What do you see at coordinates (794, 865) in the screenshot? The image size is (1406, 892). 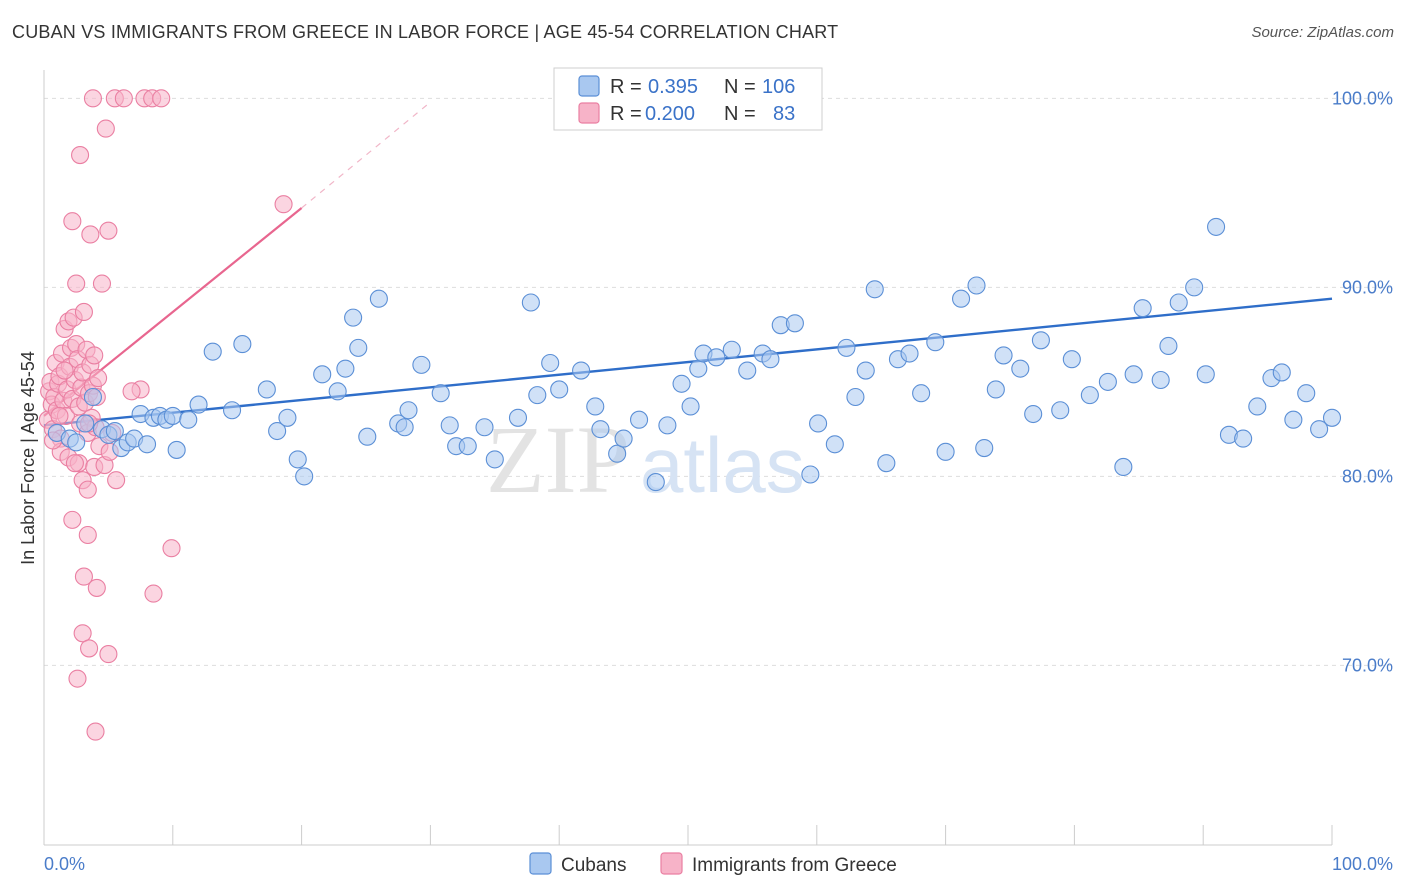 I see `legend-bottom-label-greece: Immigrants from Greece` at bounding box center [794, 865].